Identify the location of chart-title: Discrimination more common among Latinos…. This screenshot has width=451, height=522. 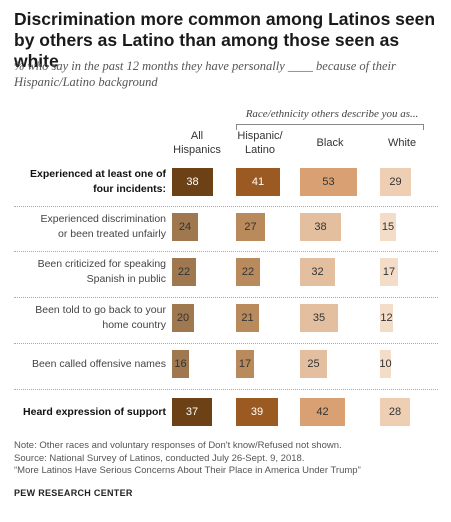
(225, 40).